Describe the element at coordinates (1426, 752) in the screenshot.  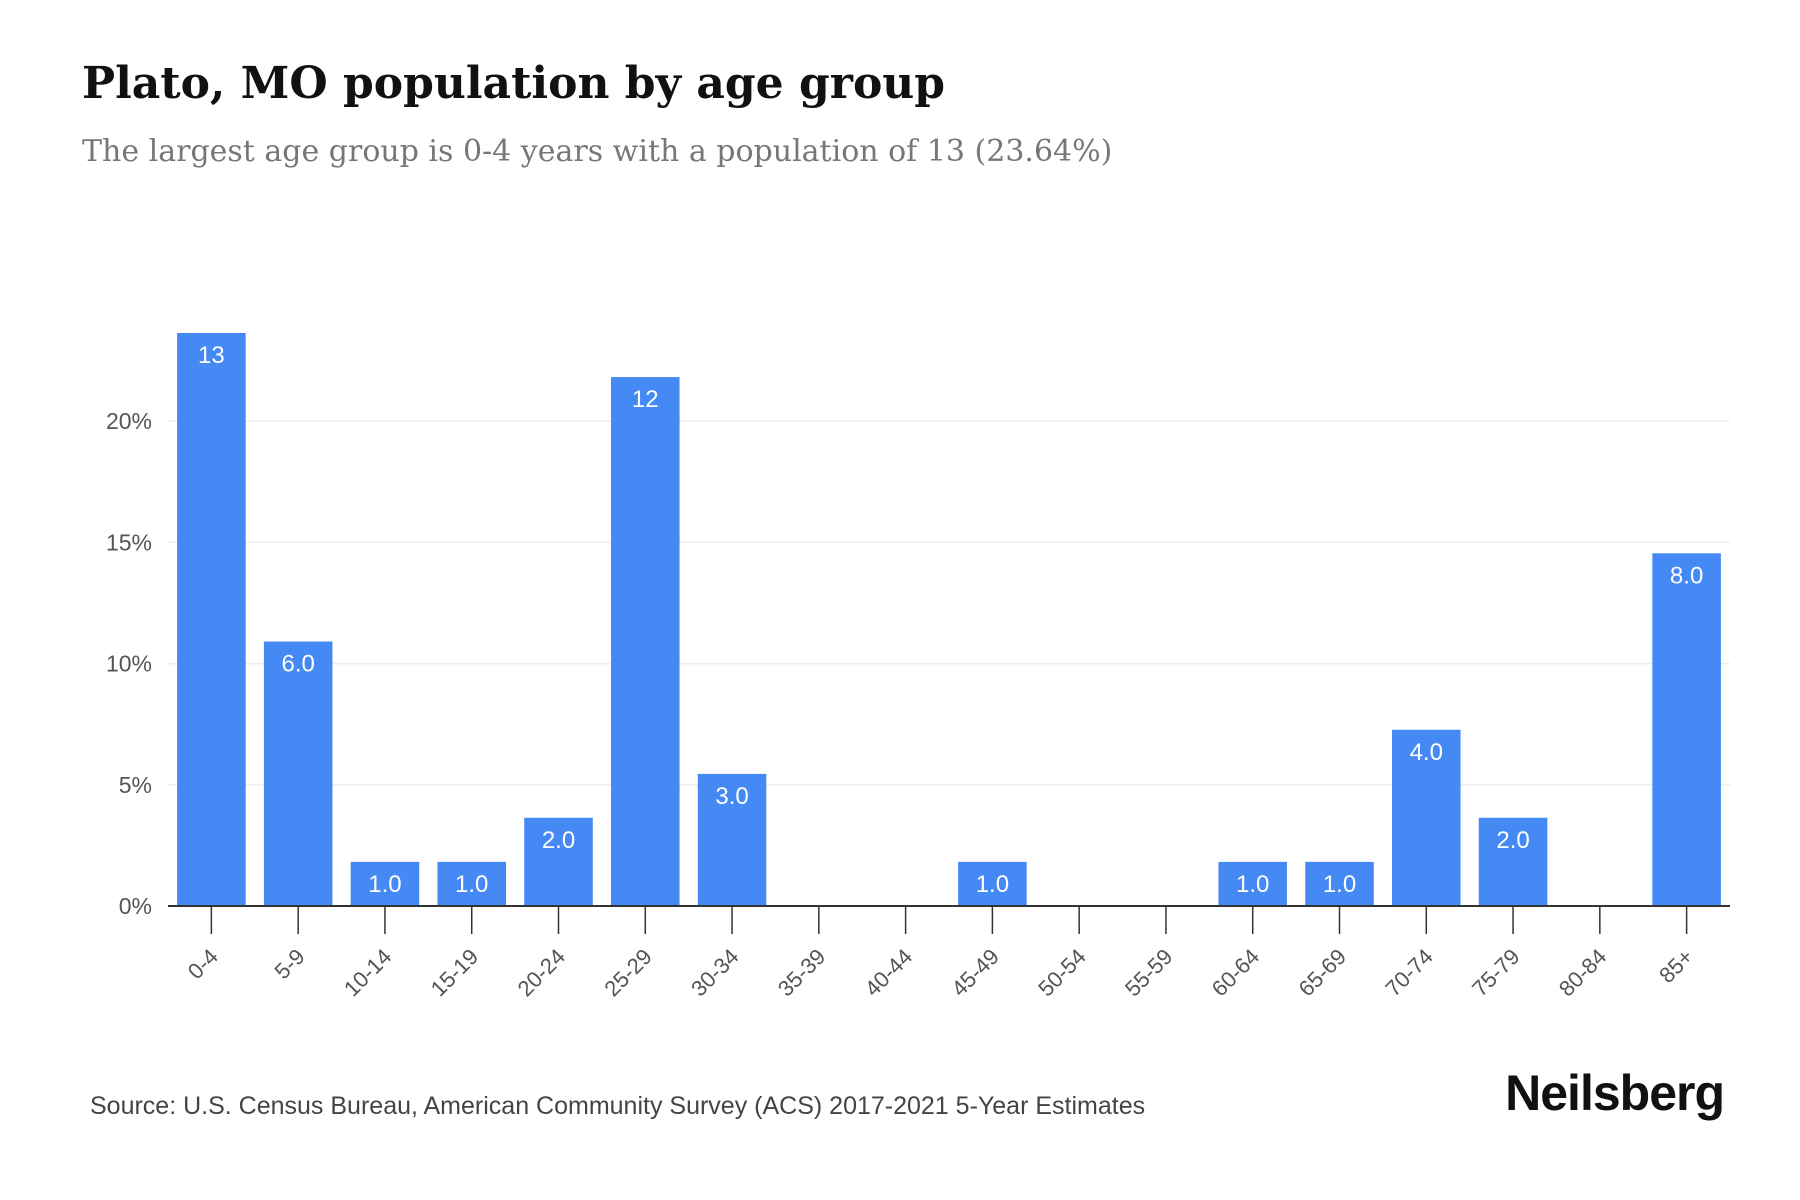
I see `bar-value-label: 4.0` at that location.